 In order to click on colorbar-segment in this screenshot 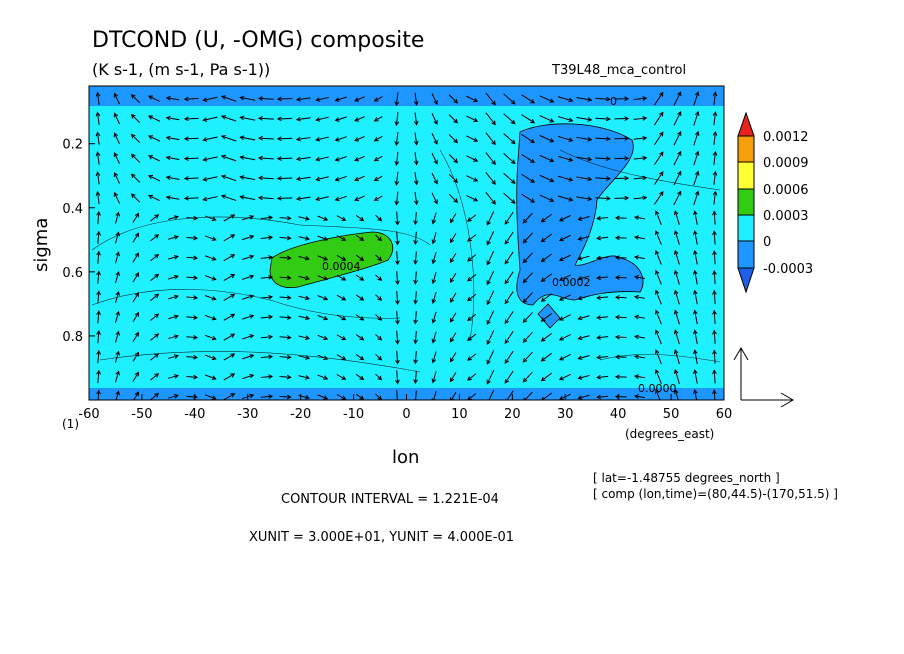, I will do `click(746, 175)`.